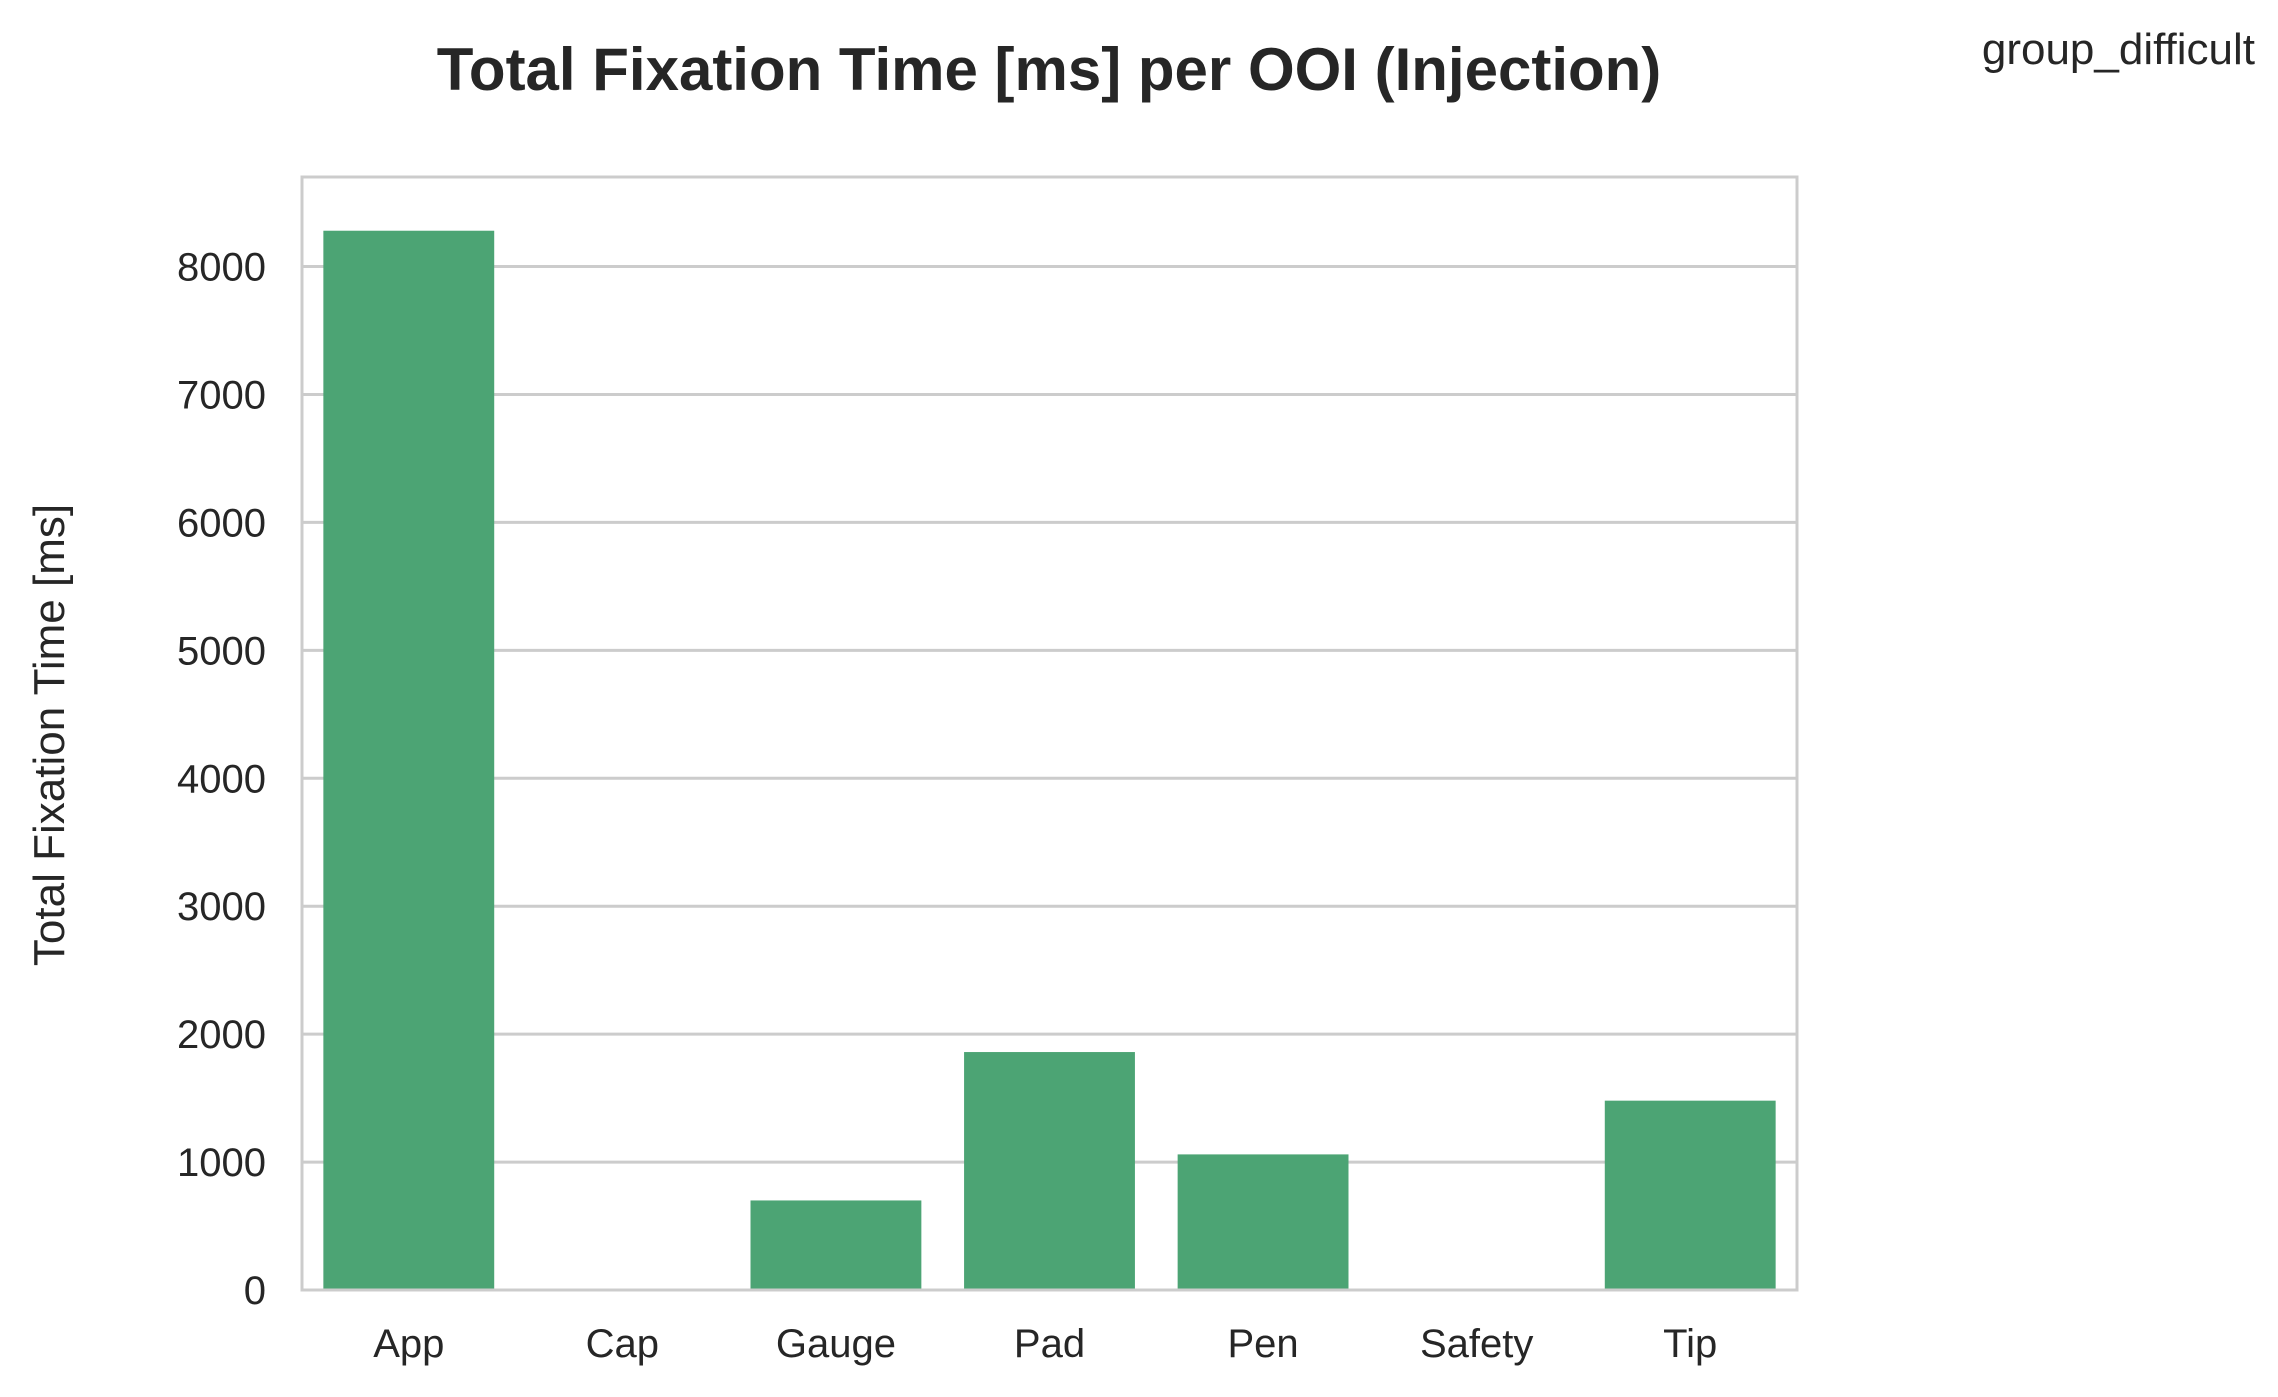 This screenshot has width=2278, height=1397. I want to click on x-tick-label-app: App, so click(408, 1344).